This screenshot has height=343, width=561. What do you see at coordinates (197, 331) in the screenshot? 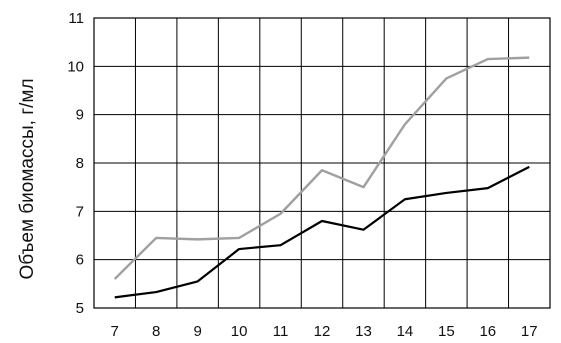
I see `x-tick-label: 9` at bounding box center [197, 331].